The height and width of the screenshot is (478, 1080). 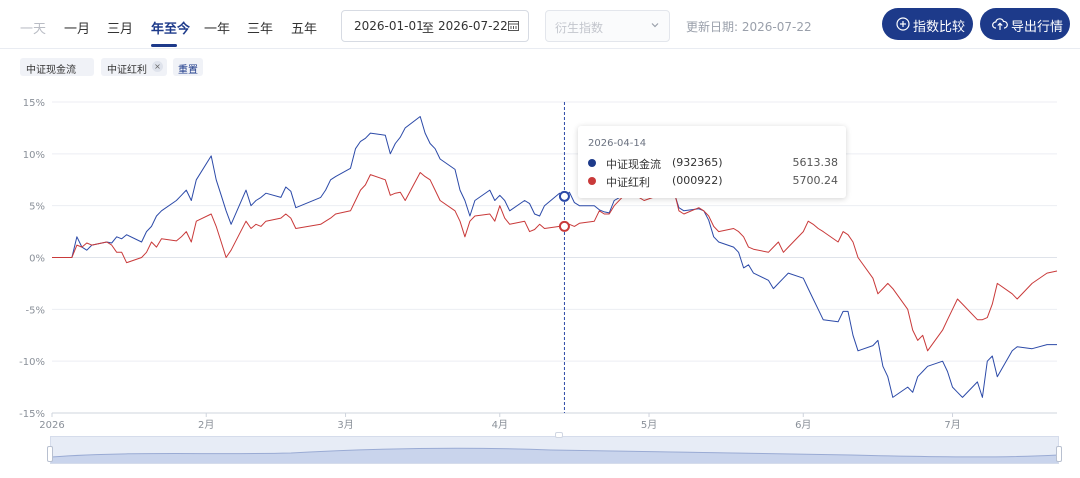 I want to click on tooltip-series-value: 5700.24, so click(x=815, y=180).